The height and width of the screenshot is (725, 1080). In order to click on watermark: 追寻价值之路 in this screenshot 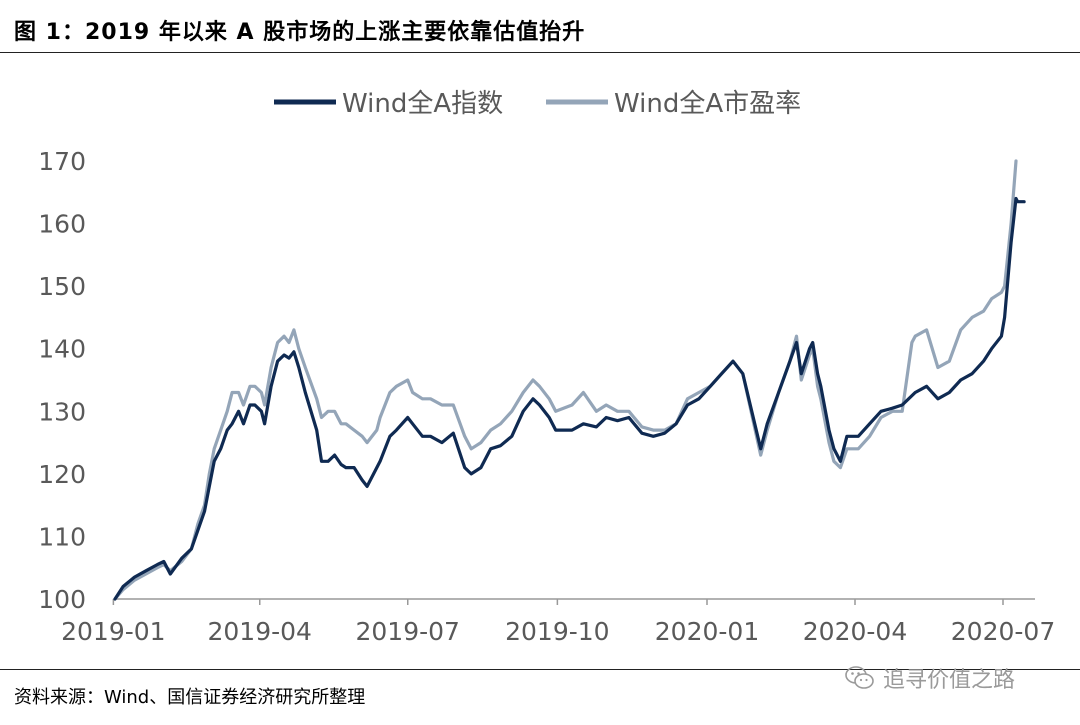, I will do `click(930, 678)`.